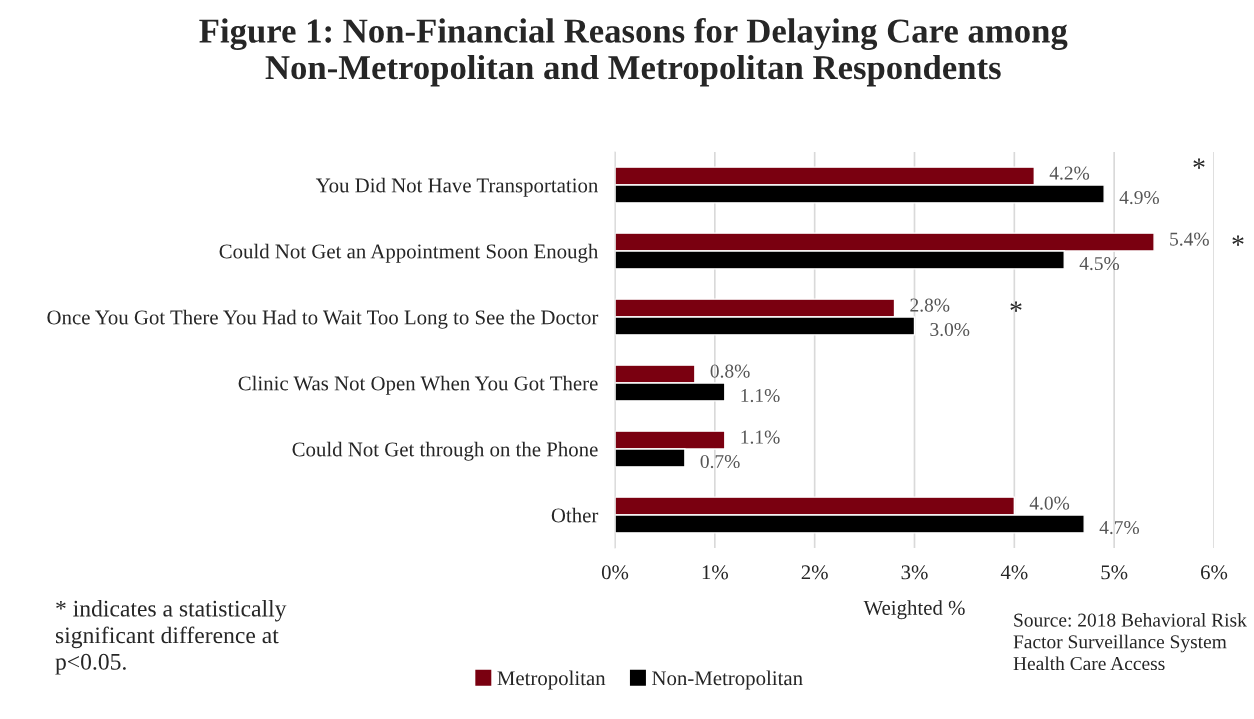 This screenshot has width=1254, height=719. Describe the element at coordinates (730, 371) in the screenshot. I see `data-label: 0.8%` at that location.